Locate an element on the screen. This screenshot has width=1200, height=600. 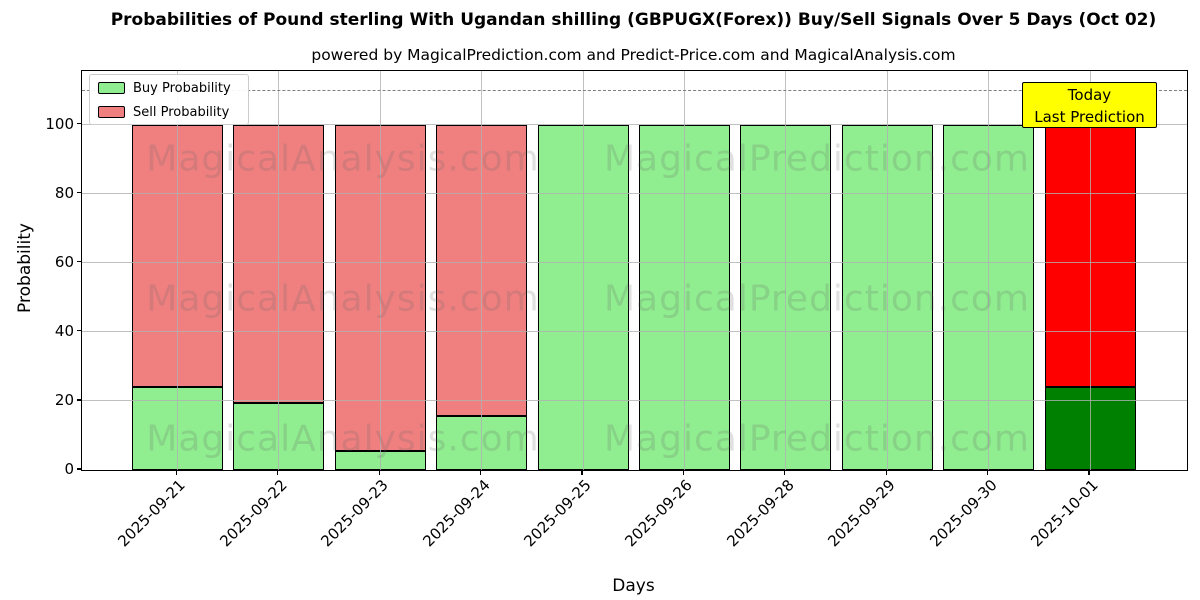
threshold-dashed-line is located at coordinates (634, 90).